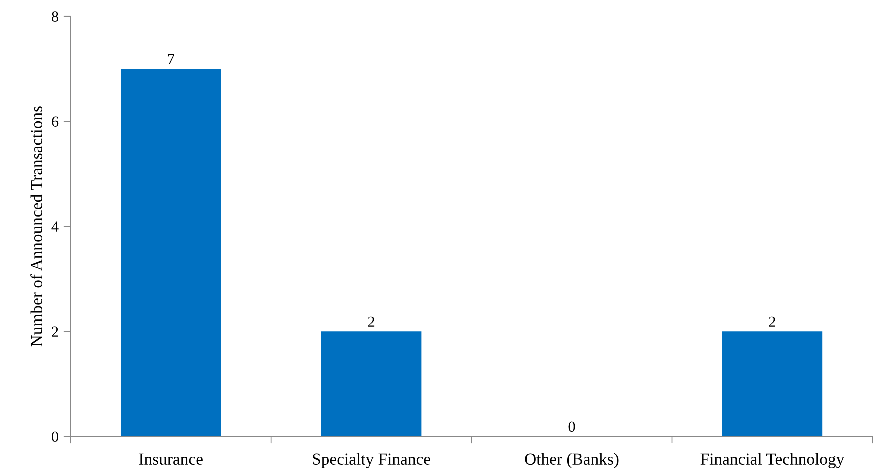 Image resolution: width=886 pixels, height=472 pixels. Describe the element at coordinates (171, 459) in the screenshot. I see `x-tick-label: Insurance` at that location.